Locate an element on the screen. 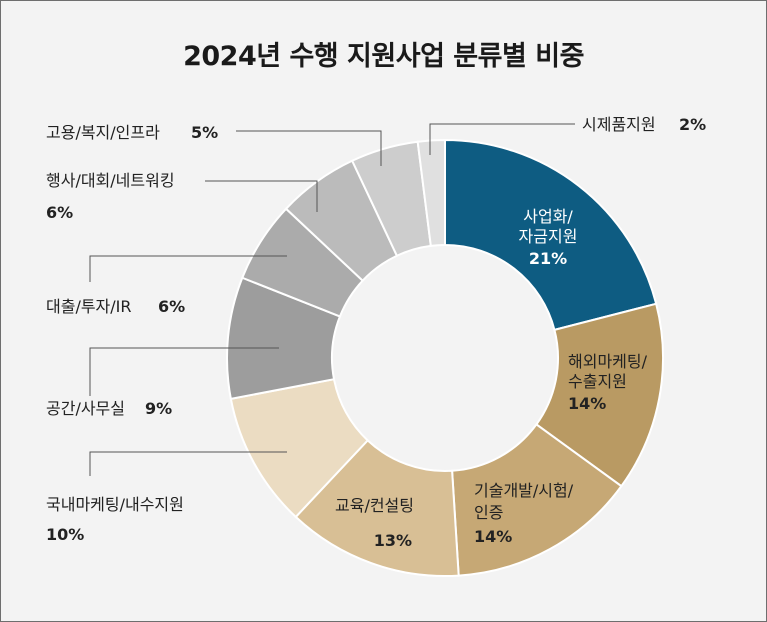  slice-2-value-label: 14% is located at coordinates (587, 403).